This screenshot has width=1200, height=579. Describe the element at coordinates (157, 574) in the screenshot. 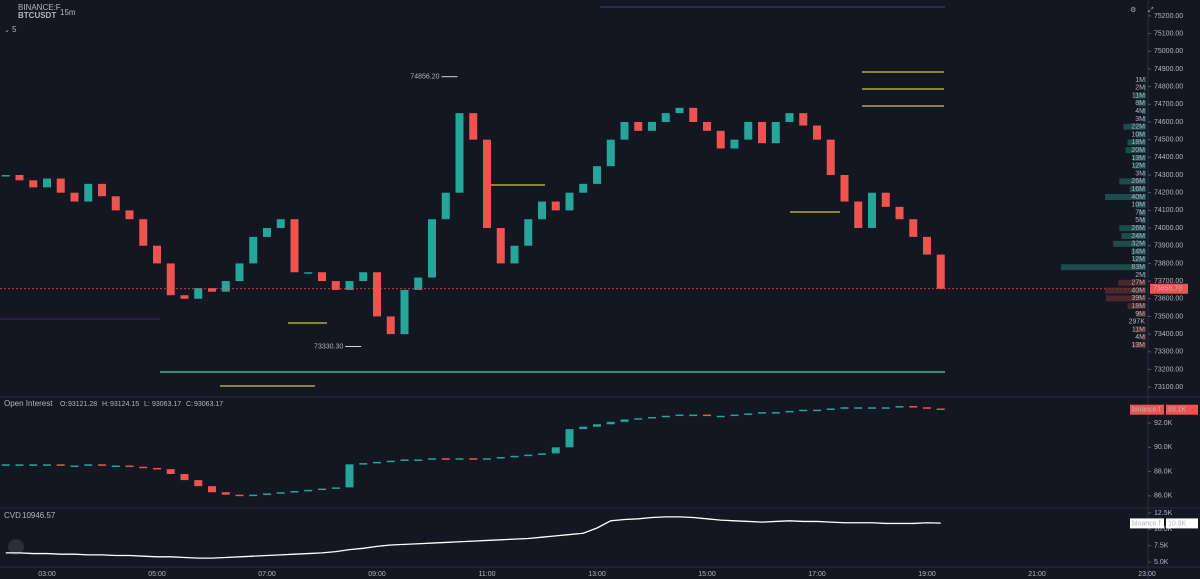

I see `x-tick-label: 05:00` at that location.